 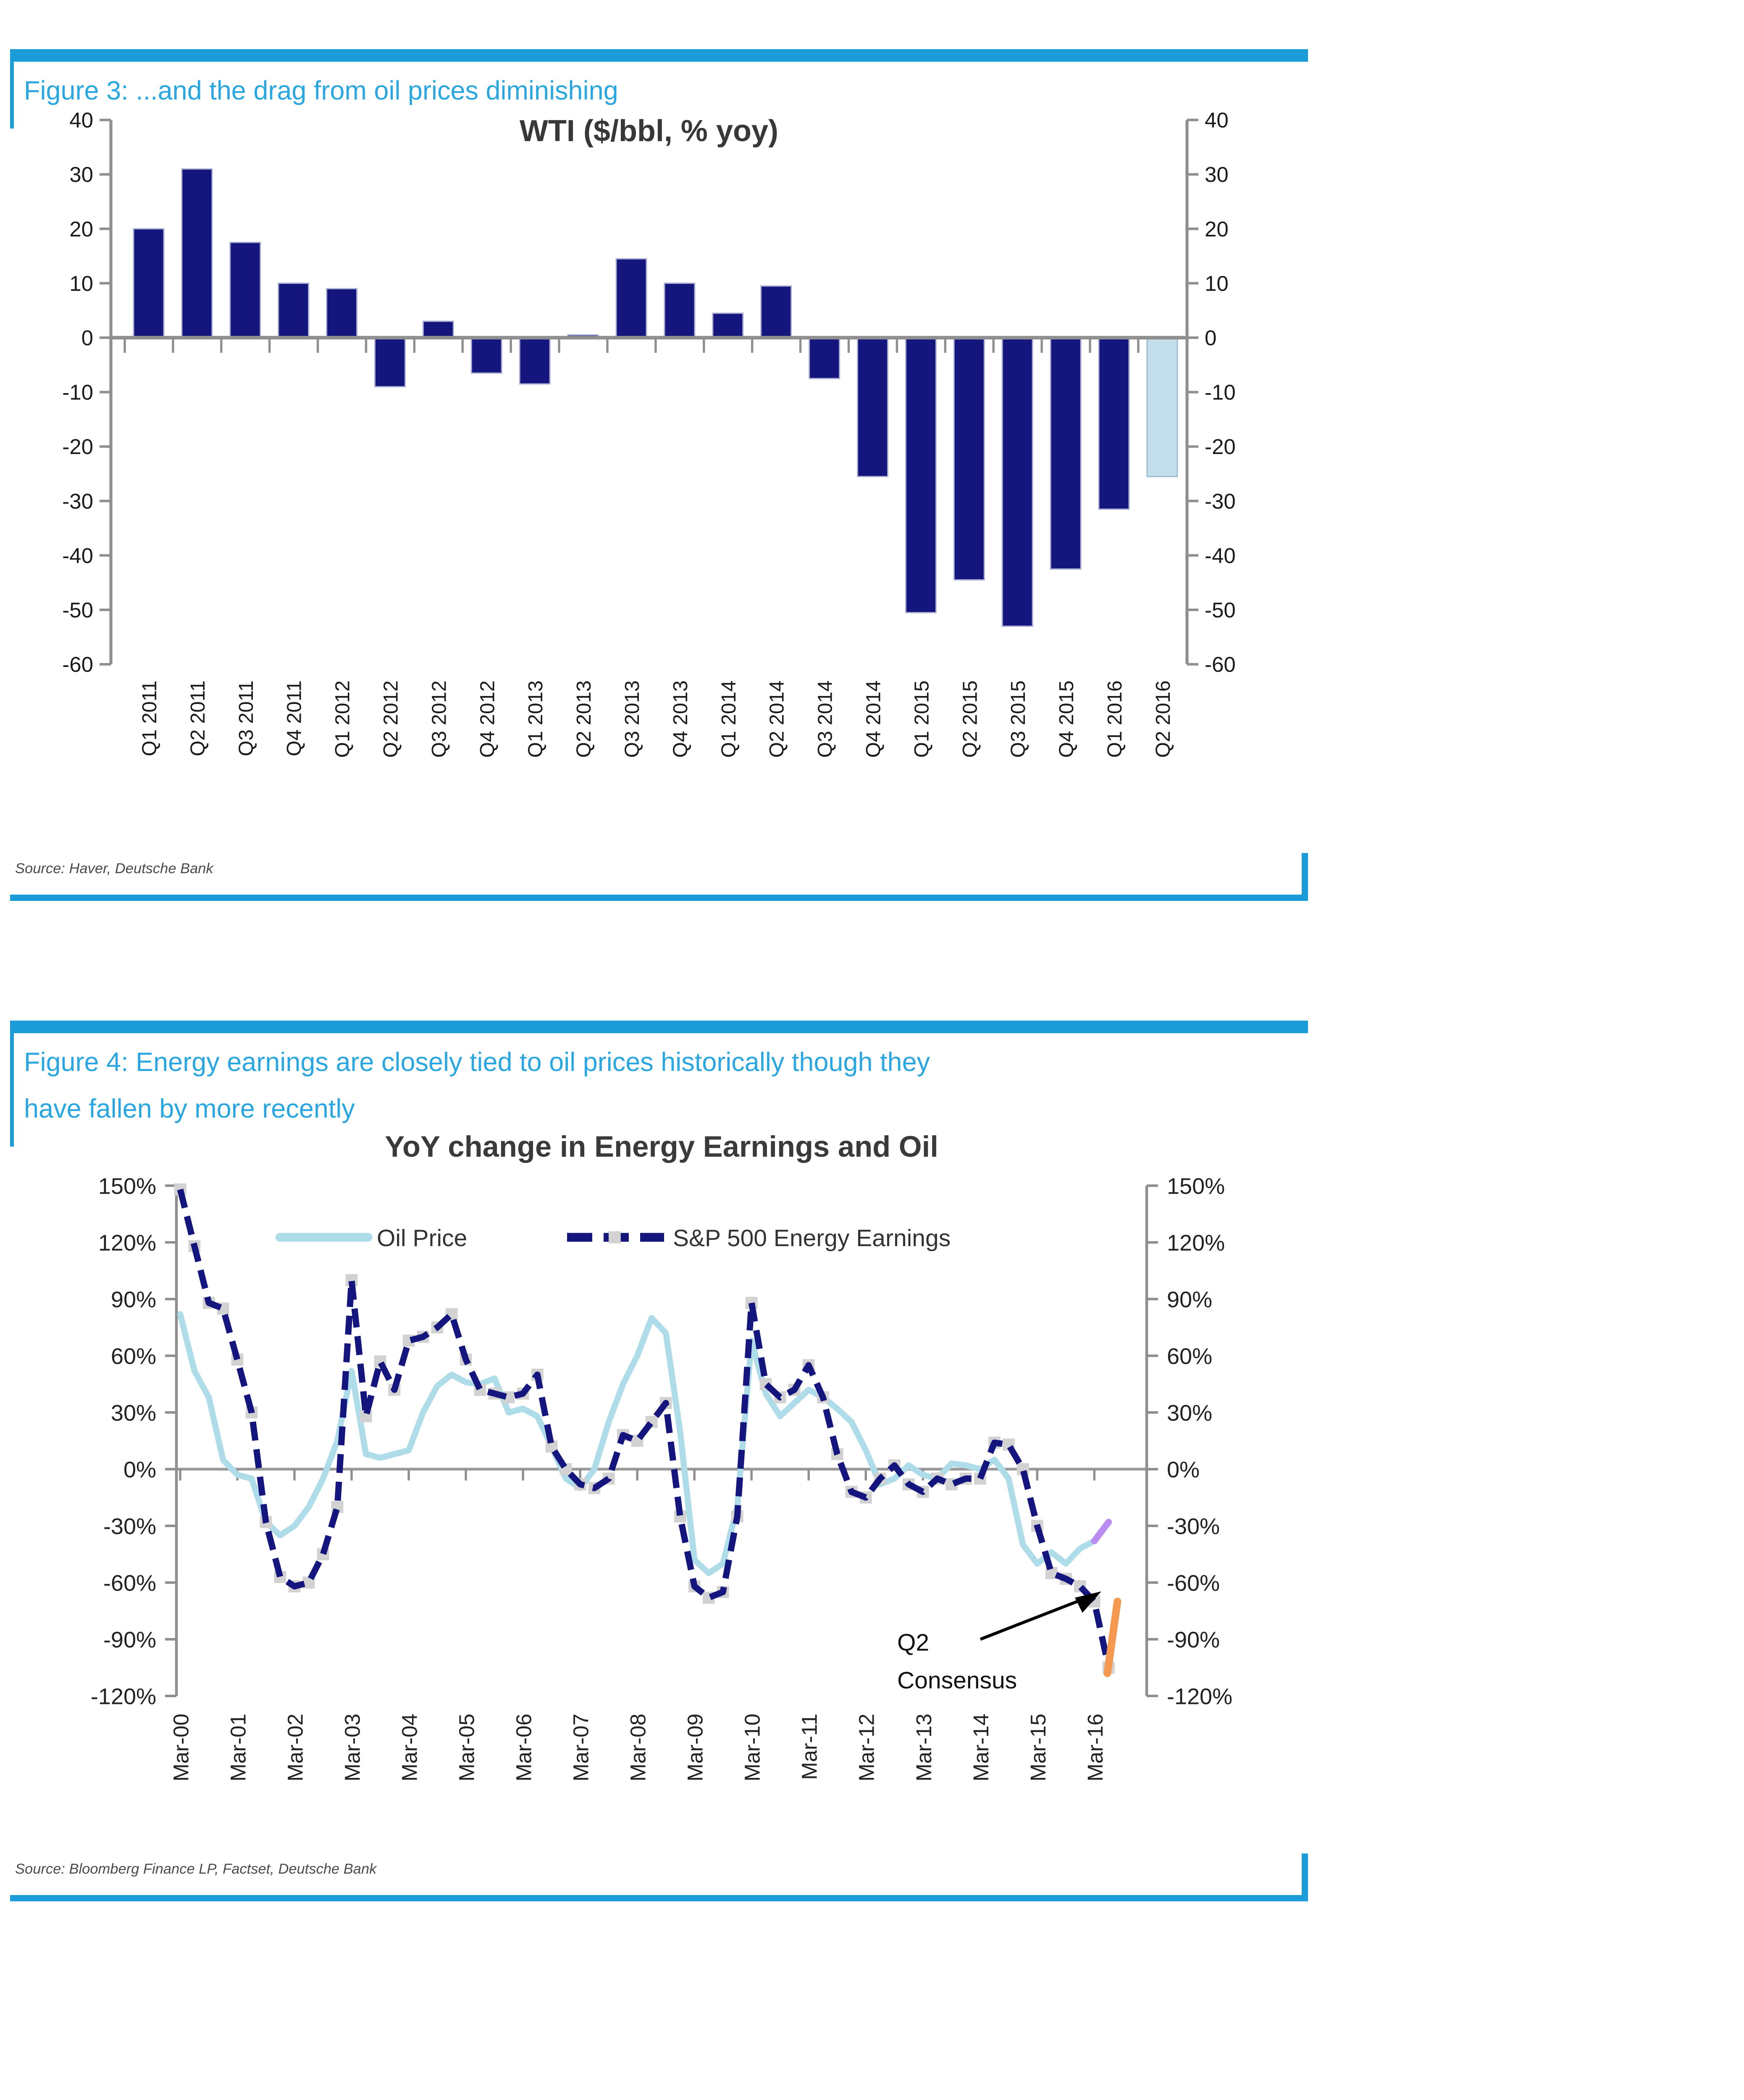 I want to click on figure-4-top-border, so click(x=659, y=1027).